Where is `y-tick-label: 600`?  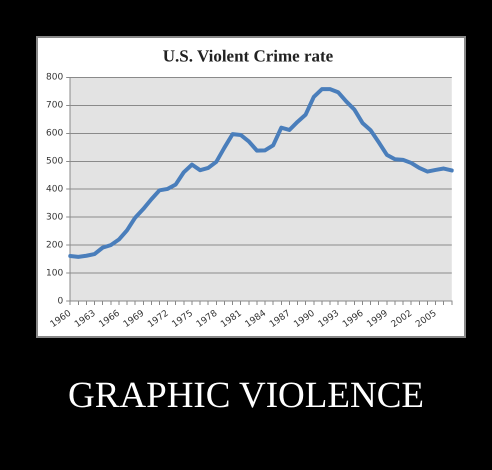 y-tick-label: 600 is located at coordinates (55, 133).